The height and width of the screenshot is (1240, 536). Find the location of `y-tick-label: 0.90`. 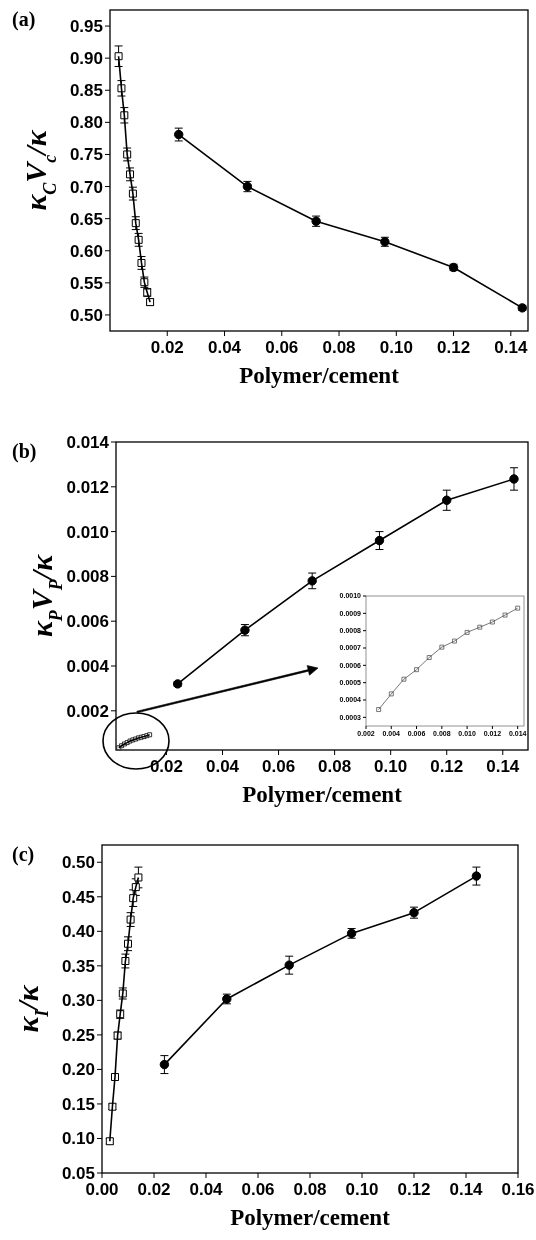

y-tick-label: 0.90 is located at coordinates (86, 59).